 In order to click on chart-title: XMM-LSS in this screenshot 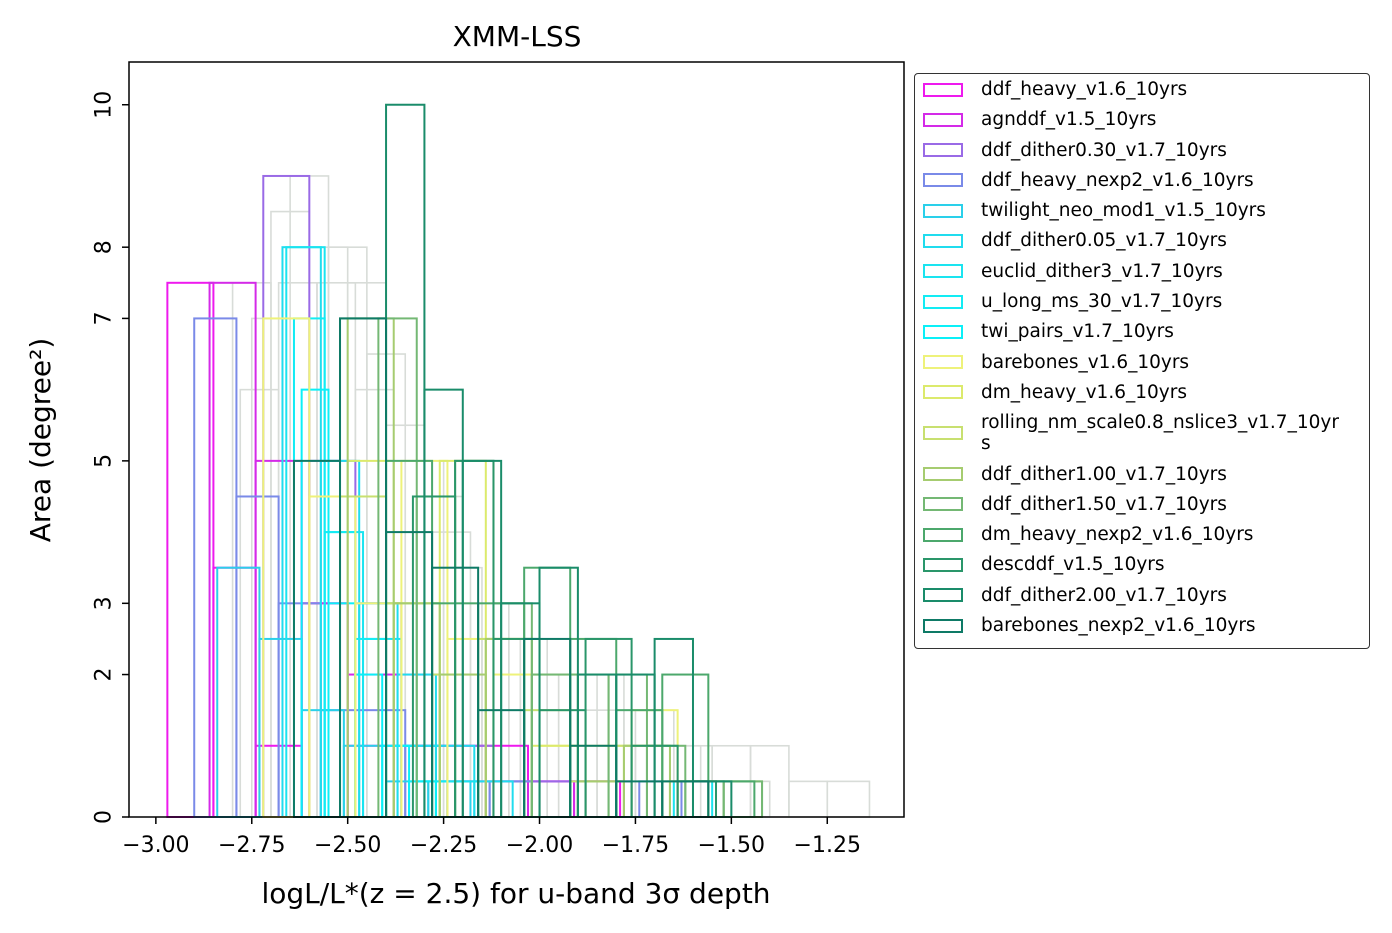, I will do `click(517, 36)`.